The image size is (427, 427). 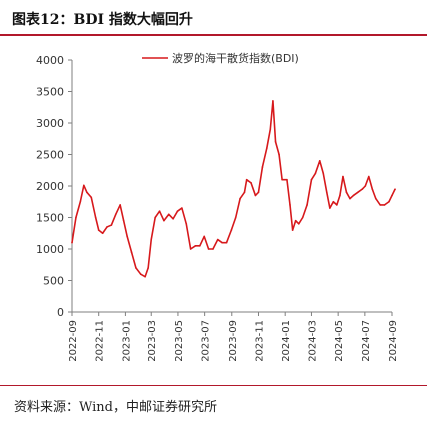 I want to click on x-tick-label: 2024-09, so click(x=393, y=341).